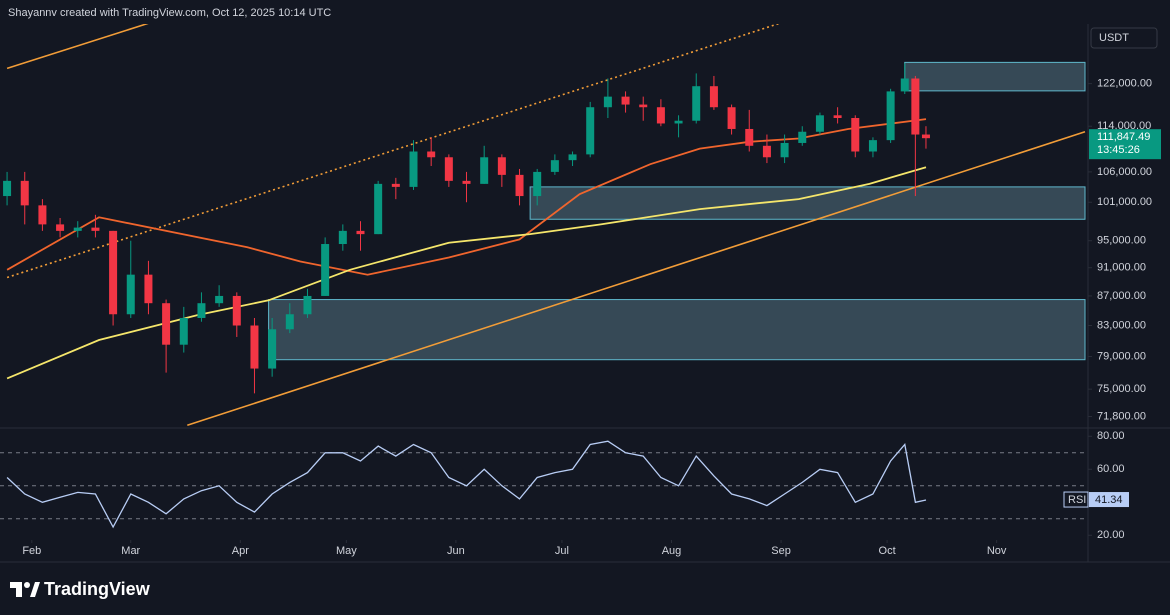  What do you see at coordinates (1121, 325) in the screenshot?
I see `y-tick-label: 83,000.00` at bounding box center [1121, 325].